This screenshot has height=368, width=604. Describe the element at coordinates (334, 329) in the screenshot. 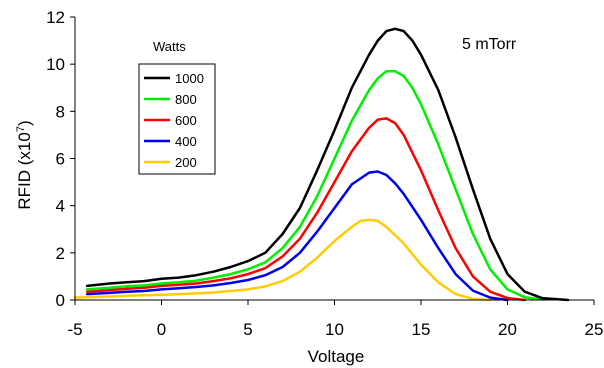

I see `x-tick-label: 10` at that location.